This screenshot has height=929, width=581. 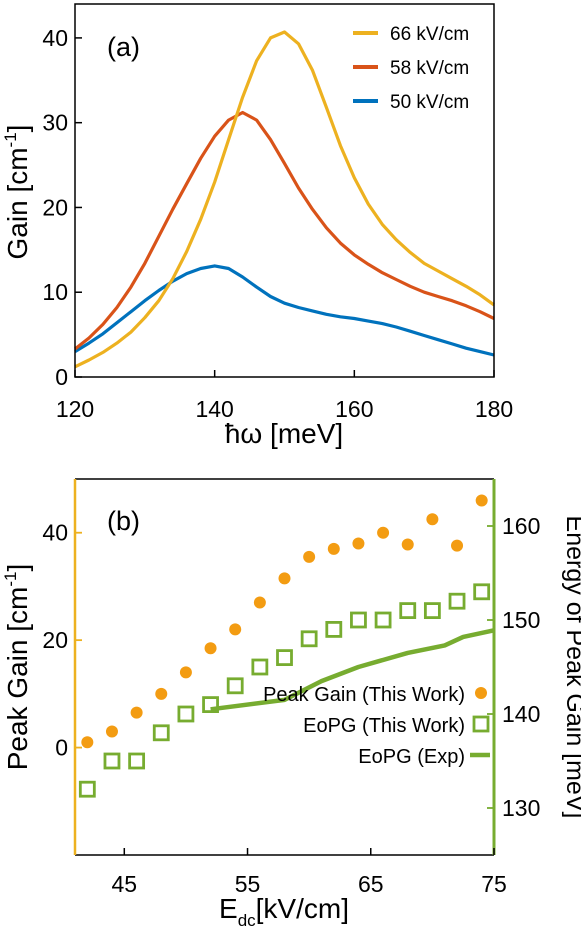 What do you see at coordinates (429, 102) in the screenshot?
I see `legend-label: 50 kV/cm` at bounding box center [429, 102].